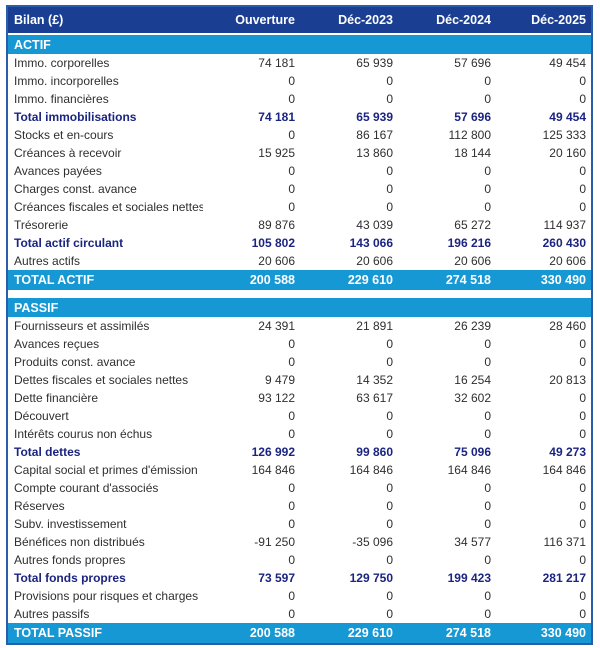  I want to click on total-value: 200 588, so click(272, 633).